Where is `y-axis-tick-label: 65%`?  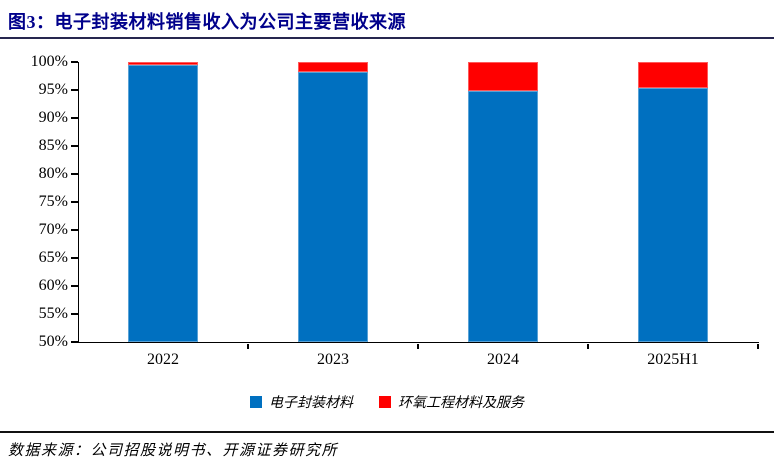
y-axis-tick-label: 65% is located at coordinates (53, 257).